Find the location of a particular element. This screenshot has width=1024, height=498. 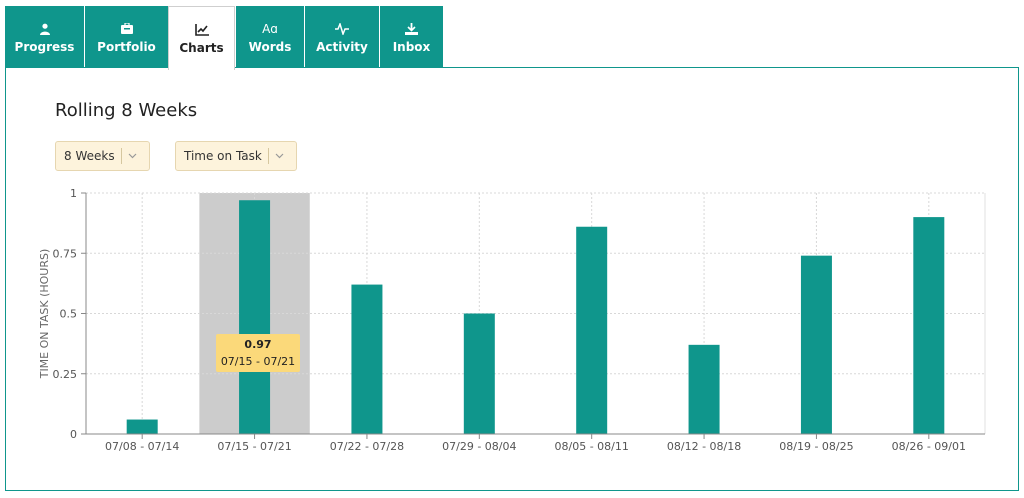

chart-tooltip: 0.97 07/15 - 07/21 is located at coordinates (258, 353).